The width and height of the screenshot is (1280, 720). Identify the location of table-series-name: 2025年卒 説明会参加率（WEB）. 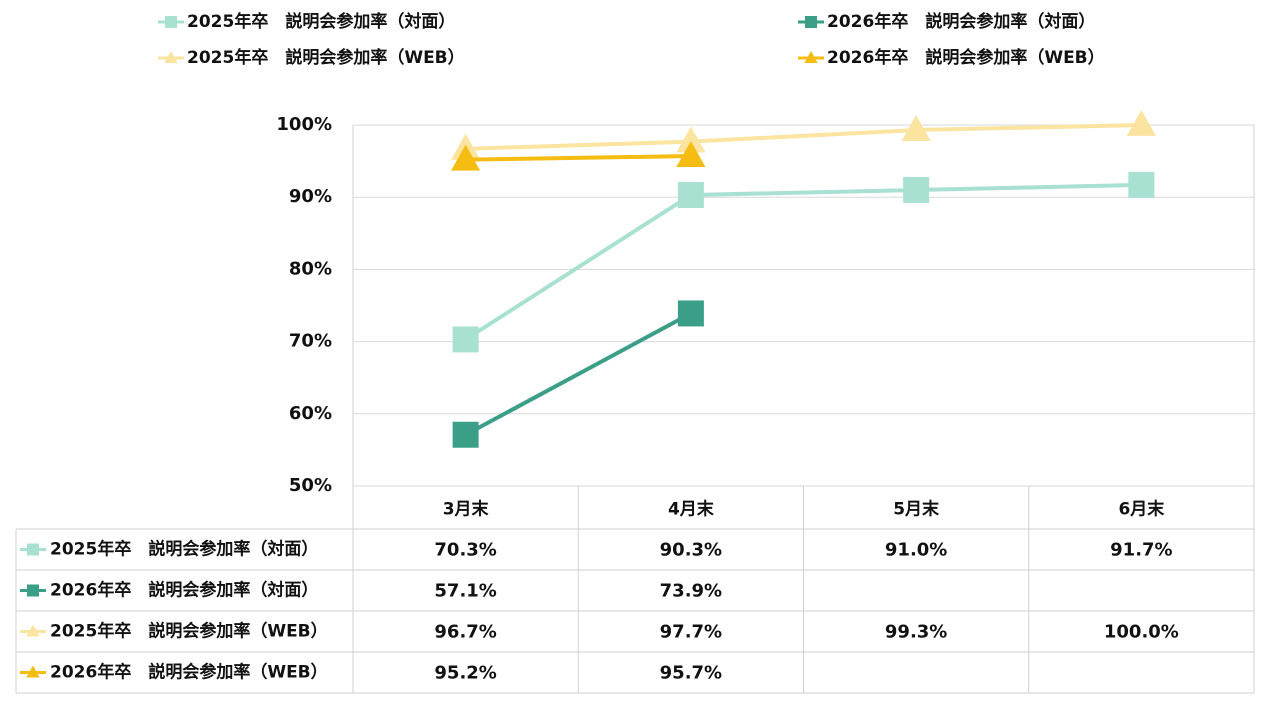
(189, 631).